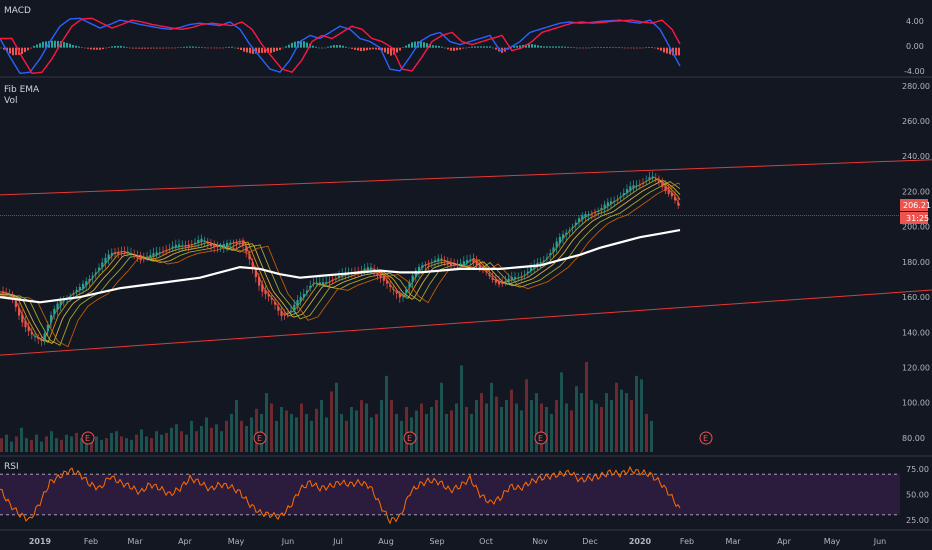 This screenshot has width=932, height=550. Describe the element at coordinates (640, 541) in the screenshot. I see `time-axis-label: 2020` at that location.